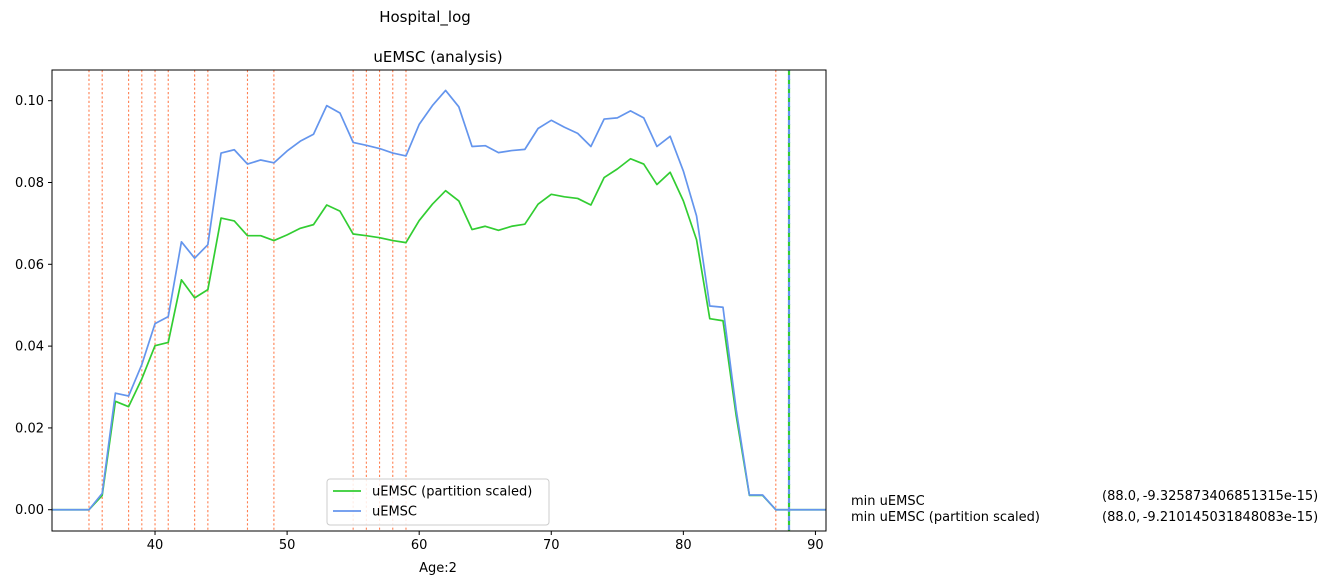  I want to click on legend-box, so click(438, 502).